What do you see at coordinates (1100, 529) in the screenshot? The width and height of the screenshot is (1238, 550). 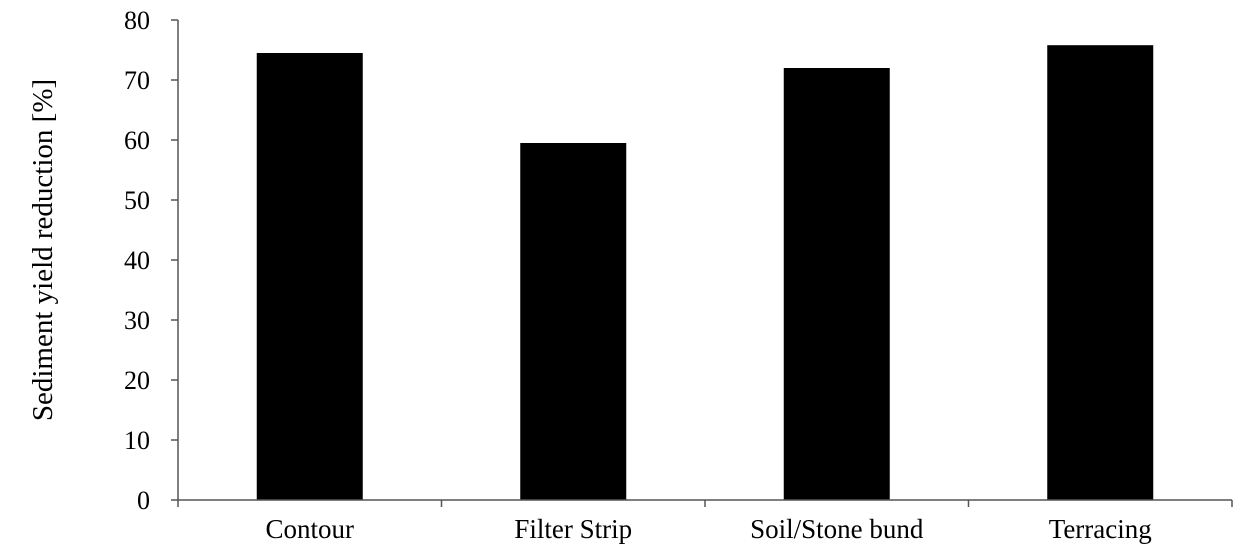 I see `x-category-label: Terracing` at bounding box center [1100, 529].